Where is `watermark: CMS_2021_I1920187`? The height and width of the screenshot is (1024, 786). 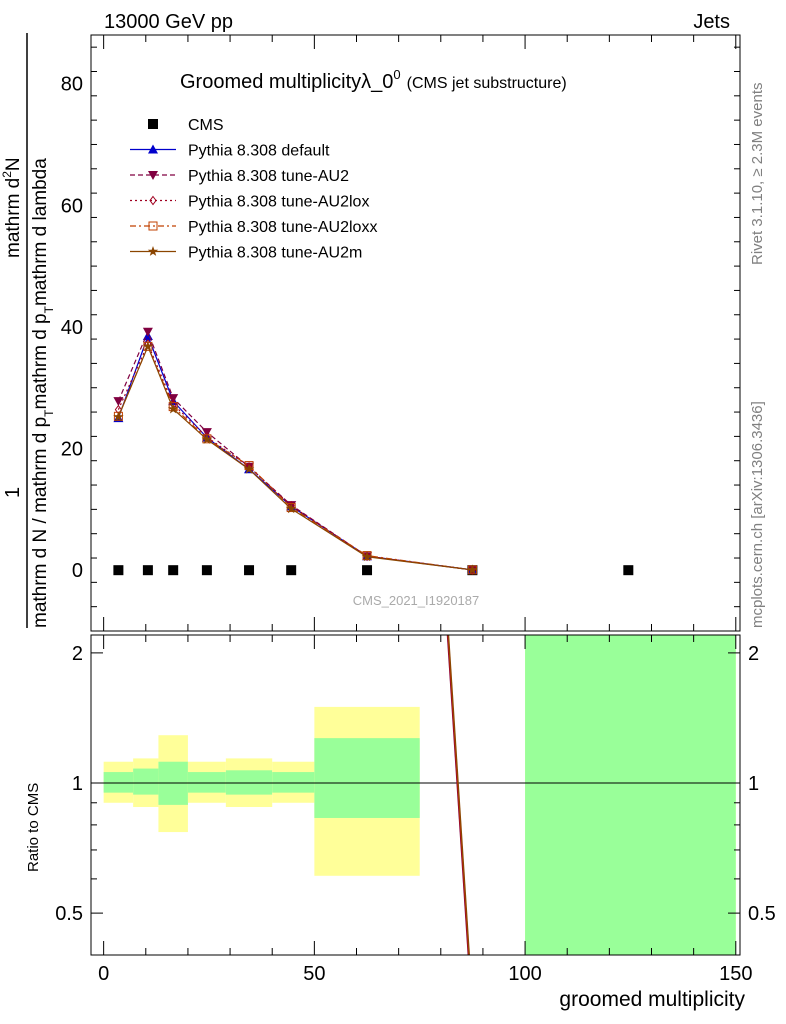
watermark: CMS_2021_I1920187 is located at coordinates (416, 600).